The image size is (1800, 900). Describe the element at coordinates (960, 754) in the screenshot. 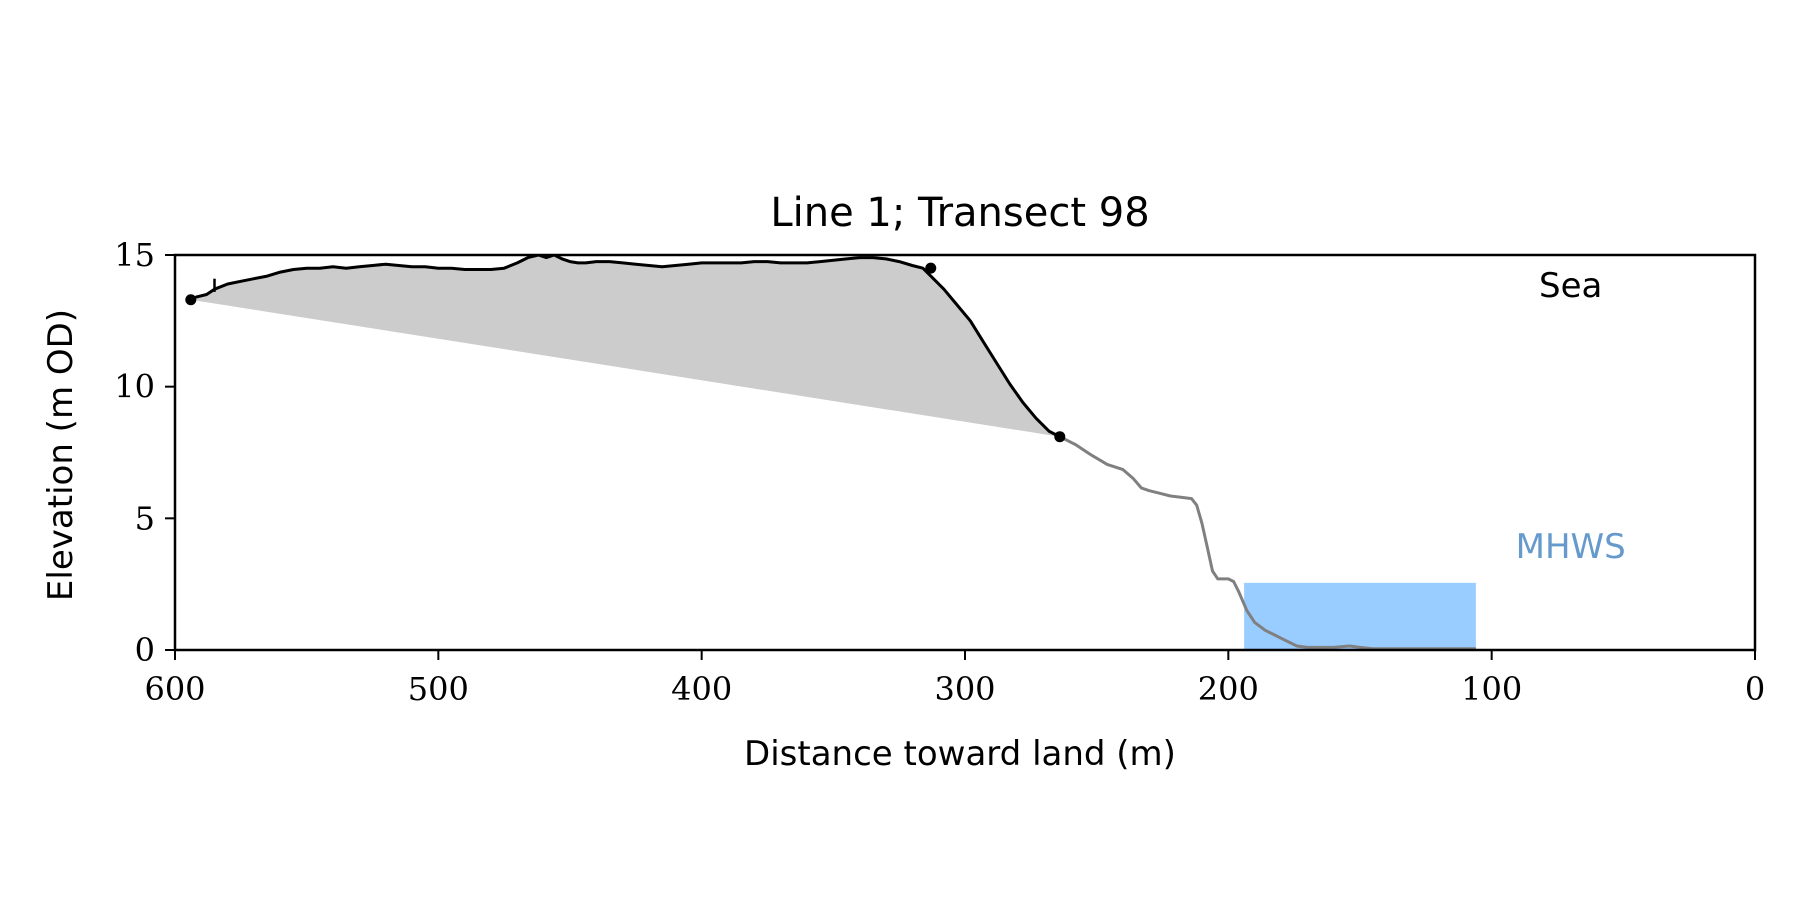

I see `x-axis-label: Distance toward land (m)` at that location.